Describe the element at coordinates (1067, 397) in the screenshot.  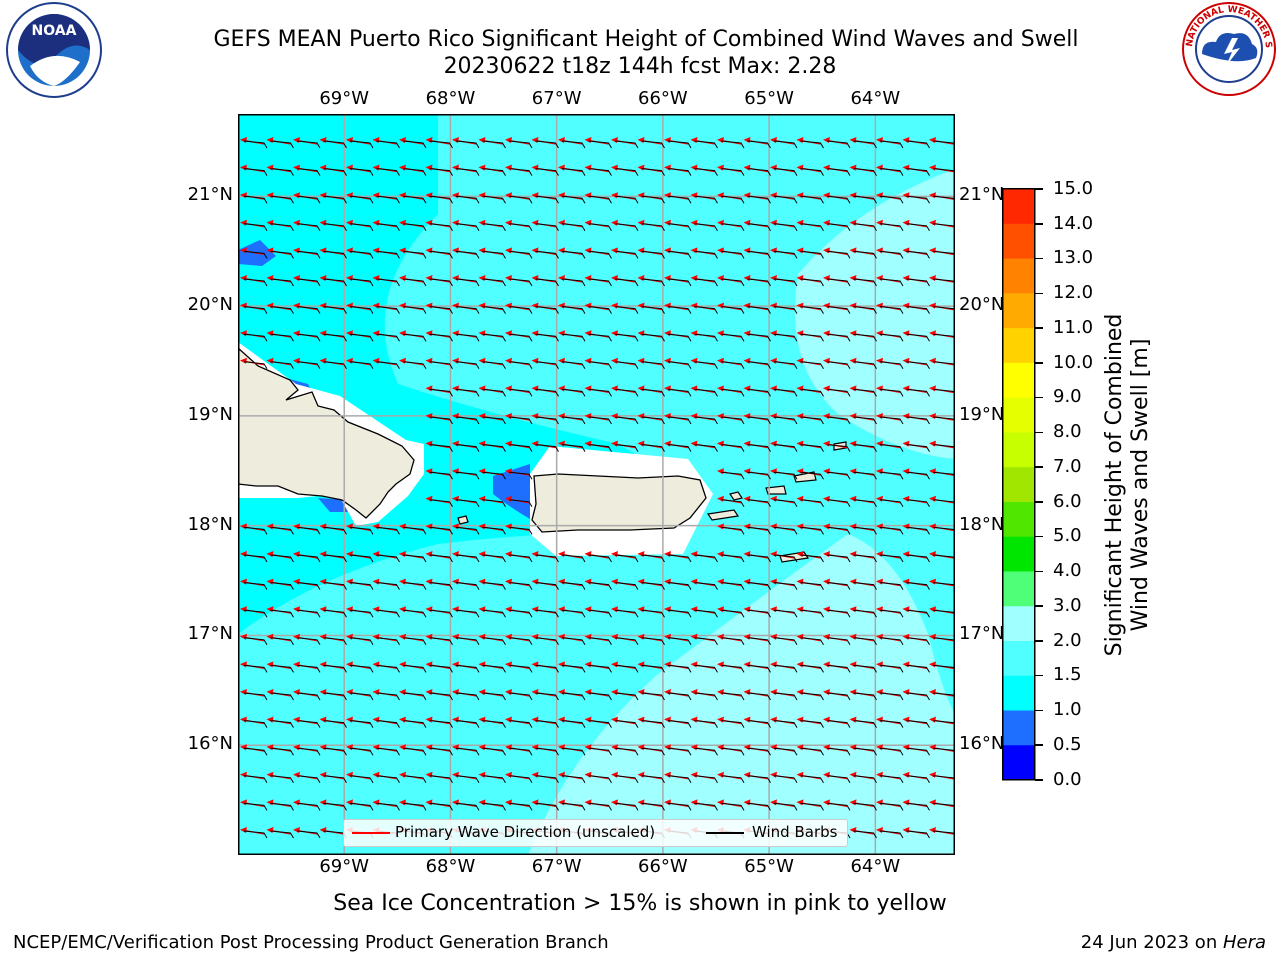
I see `colorbar-tick-label: 9.0` at that location.